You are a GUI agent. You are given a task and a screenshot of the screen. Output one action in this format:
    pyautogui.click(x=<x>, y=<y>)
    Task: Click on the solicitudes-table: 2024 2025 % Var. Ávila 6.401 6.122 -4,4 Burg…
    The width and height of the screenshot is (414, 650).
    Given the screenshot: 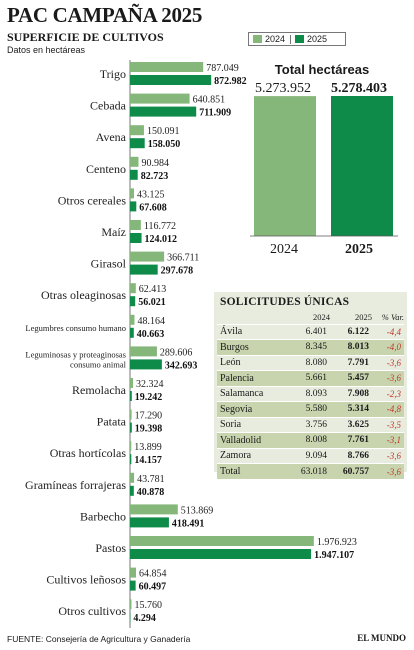 What is the action you would take?
    pyautogui.click(x=310, y=395)
    